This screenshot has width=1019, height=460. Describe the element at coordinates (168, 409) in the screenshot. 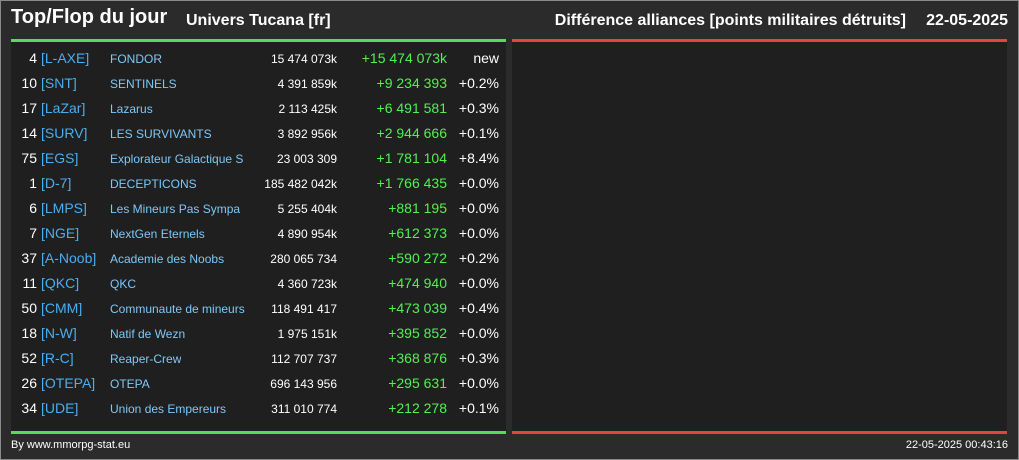

I see `alliance-name: Union des Empereurs` at that location.